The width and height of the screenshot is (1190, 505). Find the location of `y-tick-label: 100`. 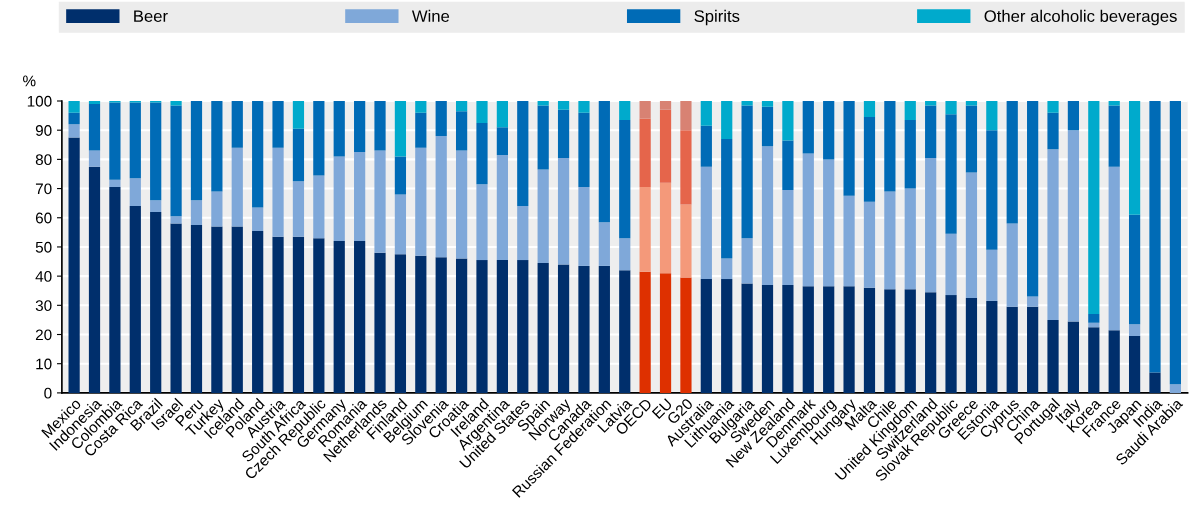

y-tick-label: 100 is located at coordinates (39, 101).